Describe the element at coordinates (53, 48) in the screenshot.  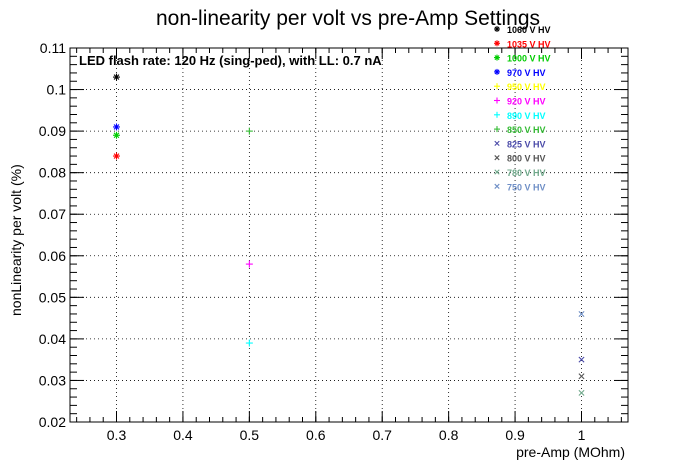
I see `y-tick-label: 0.11` at that location.